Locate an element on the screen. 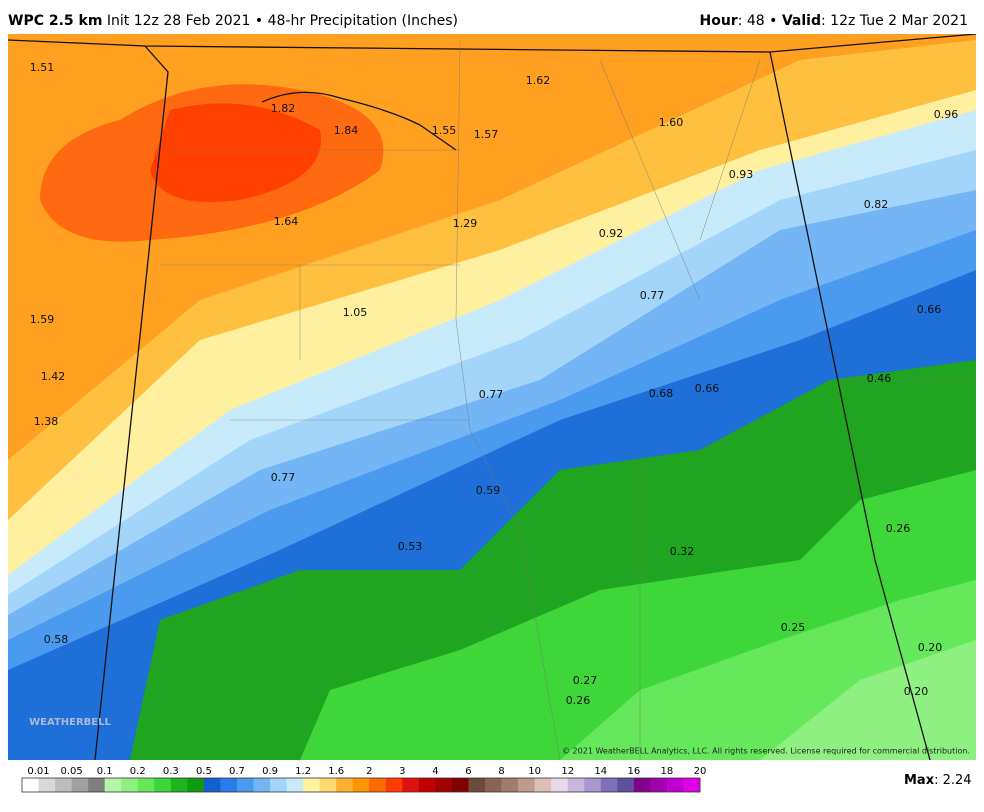  legend-tick-label: 12 is located at coordinates (567, 771).